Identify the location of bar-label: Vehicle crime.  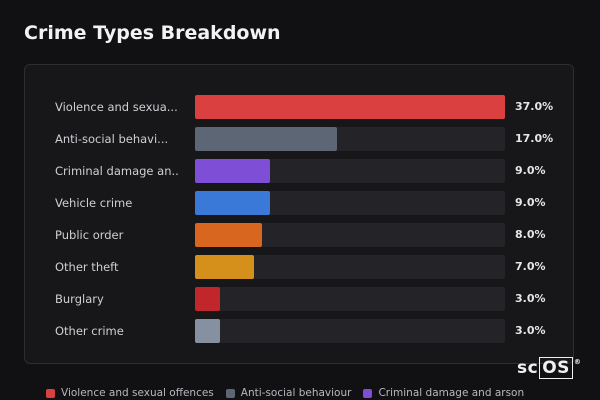
(94, 203).